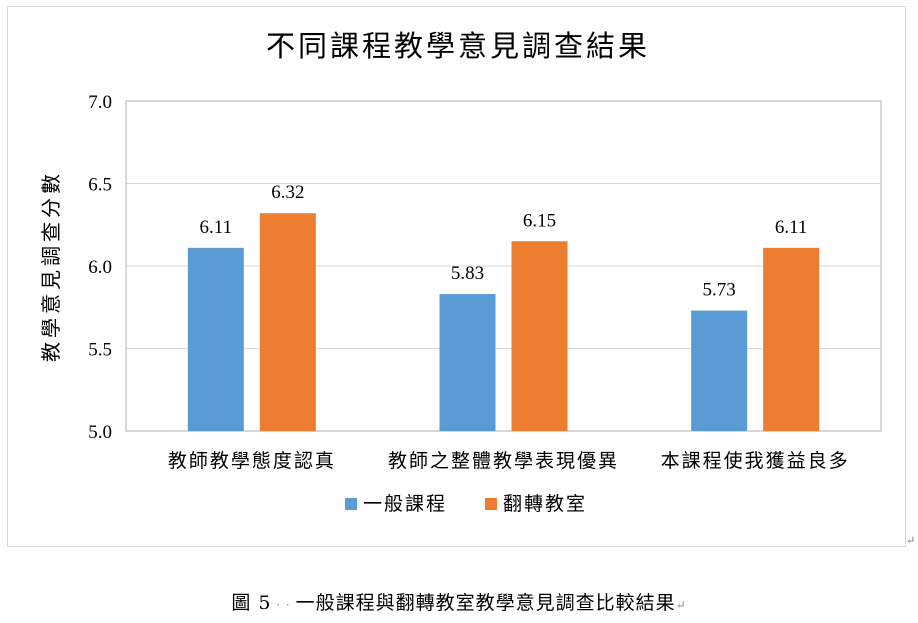  What do you see at coordinates (539, 220) in the screenshot?
I see `data-label: 6.15` at bounding box center [539, 220].